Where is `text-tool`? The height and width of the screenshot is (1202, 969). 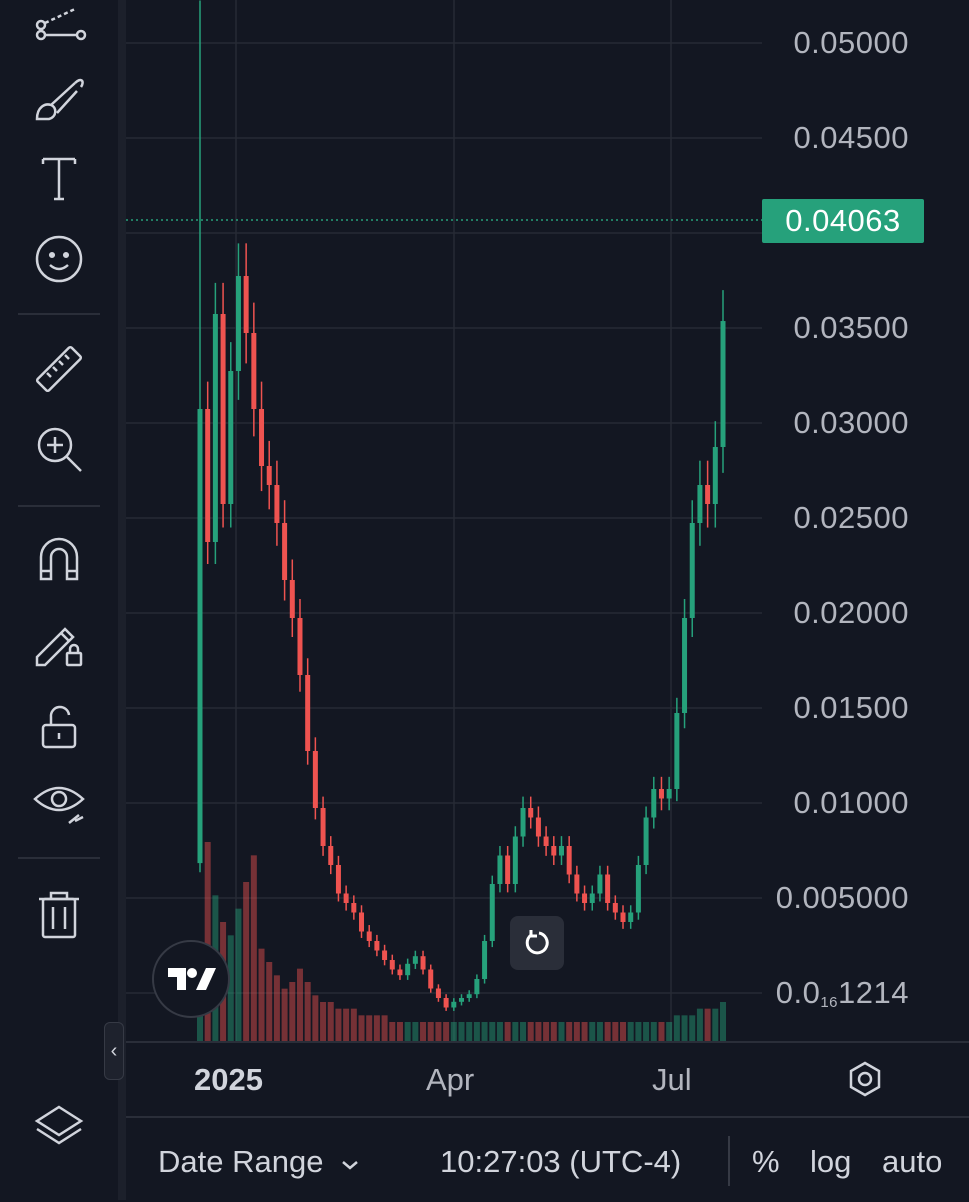 text-tool is located at coordinates (59, 179).